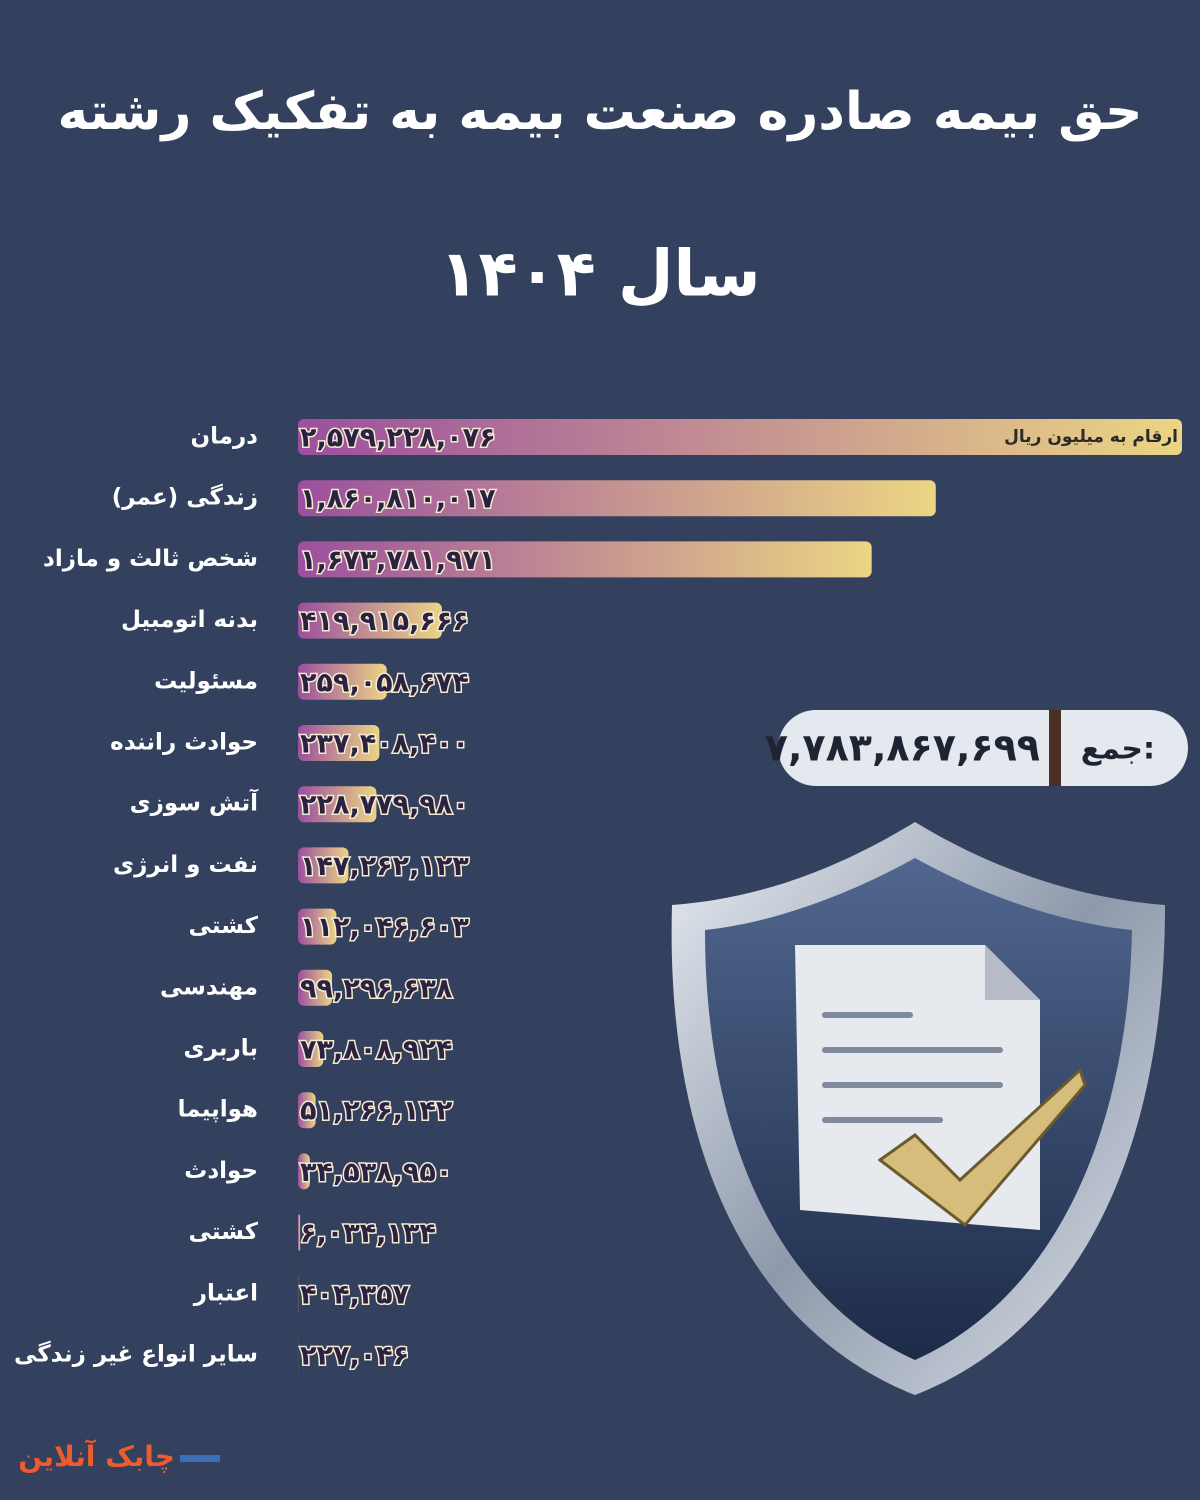  I want to click on total-pill, so click(983, 748).